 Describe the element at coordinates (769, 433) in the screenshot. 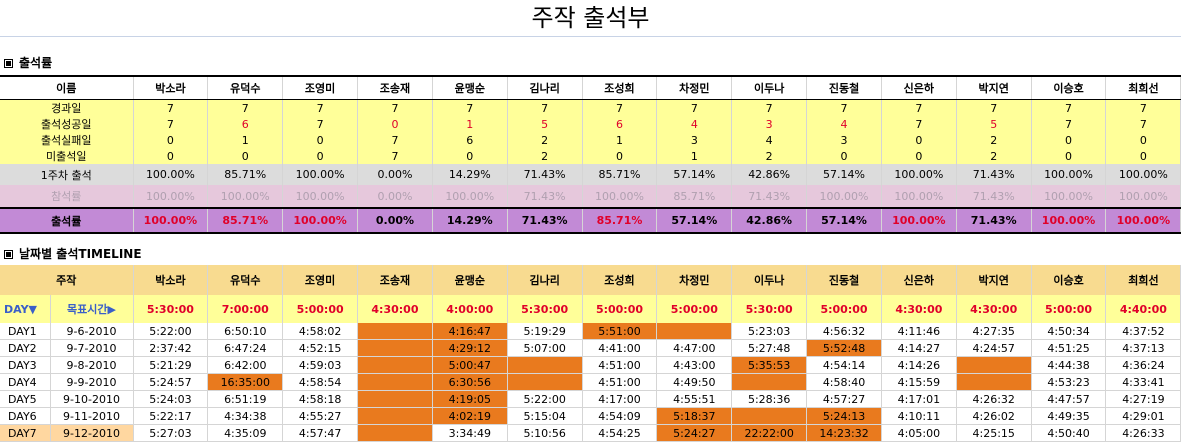

I see `time-cell: 22:22:00` at that location.